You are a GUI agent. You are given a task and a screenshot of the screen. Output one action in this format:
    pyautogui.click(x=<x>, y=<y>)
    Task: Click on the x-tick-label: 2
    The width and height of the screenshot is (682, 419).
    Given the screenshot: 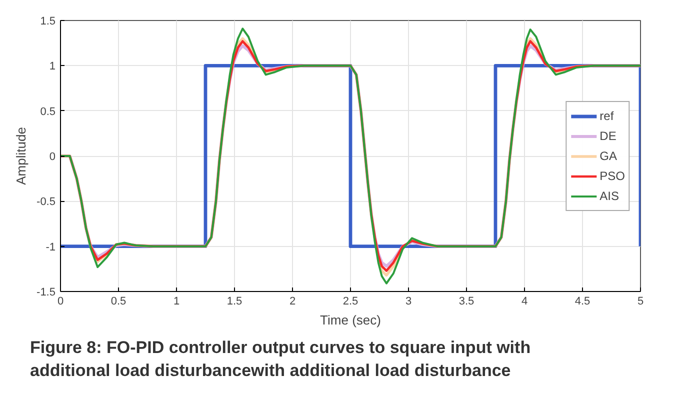 What is the action you would take?
    pyautogui.click(x=292, y=302)
    